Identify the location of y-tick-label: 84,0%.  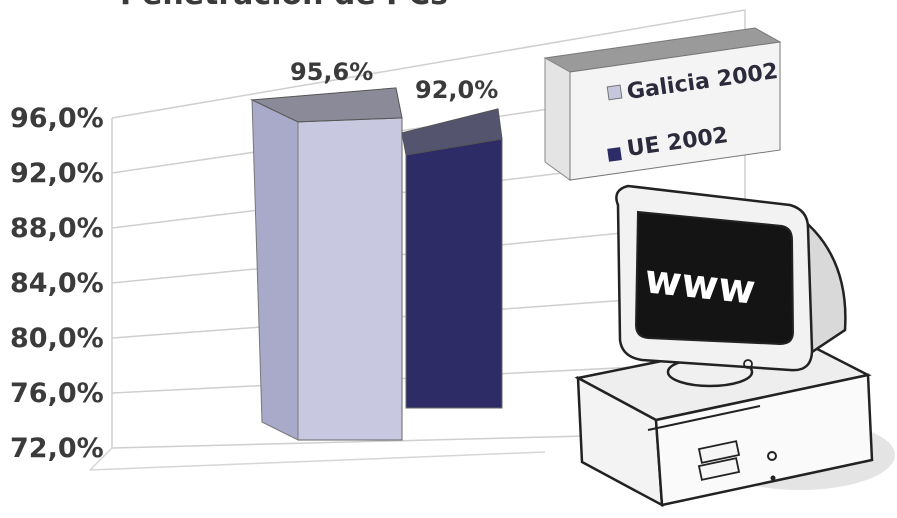
(57, 283).